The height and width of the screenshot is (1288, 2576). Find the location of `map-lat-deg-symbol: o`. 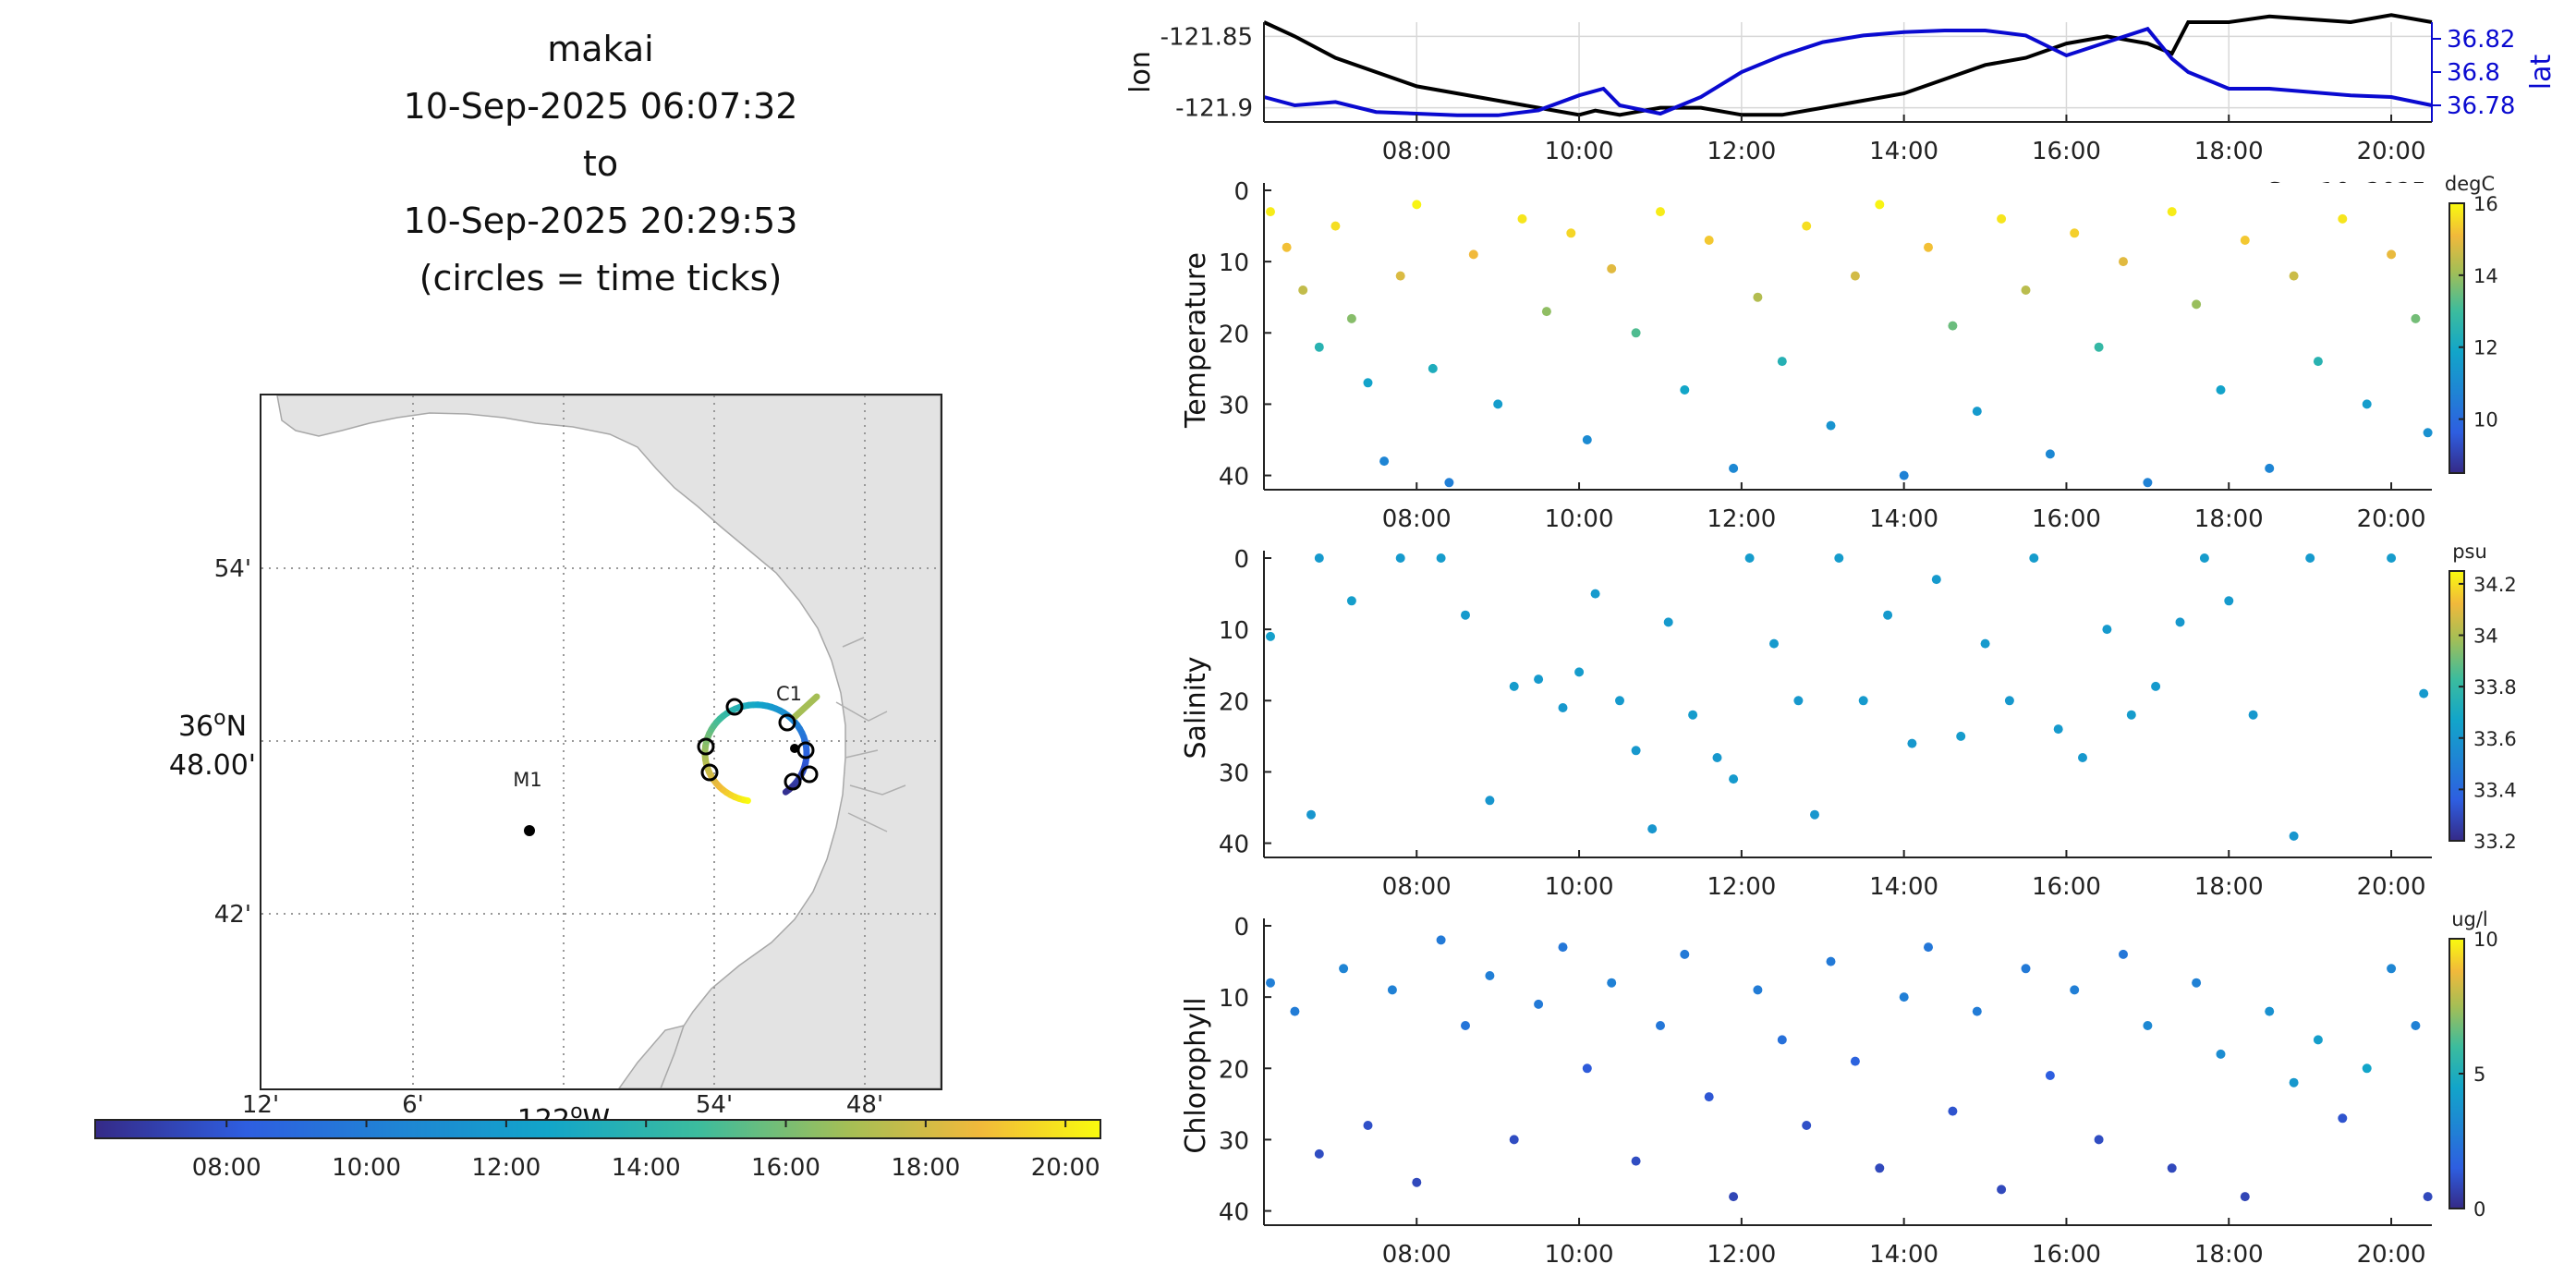

map-lat-deg-symbol: o is located at coordinates (219, 718).